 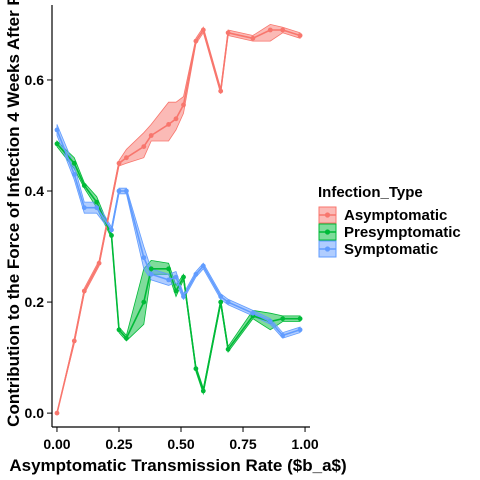 What do you see at coordinates (395, 215) in the screenshot?
I see `legend-label-asymptomatic: Asymptomatic` at bounding box center [395, 215].